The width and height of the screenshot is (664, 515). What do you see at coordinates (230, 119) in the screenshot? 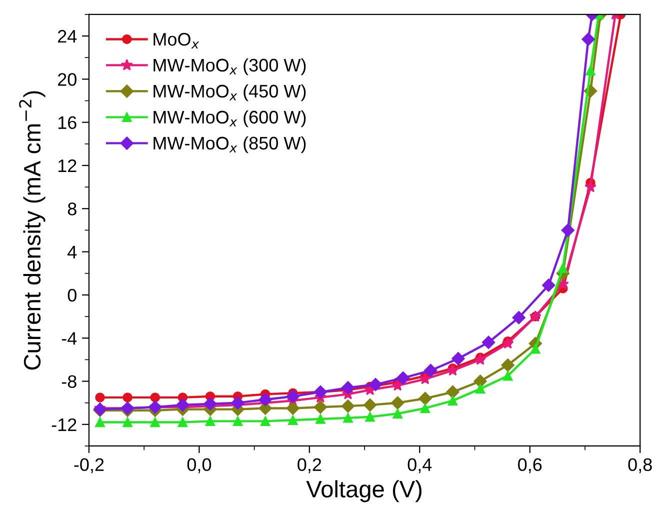
I see `legend-label: MW-MoO$_{x}$ (600 W)` at bounding box center [230, 119].